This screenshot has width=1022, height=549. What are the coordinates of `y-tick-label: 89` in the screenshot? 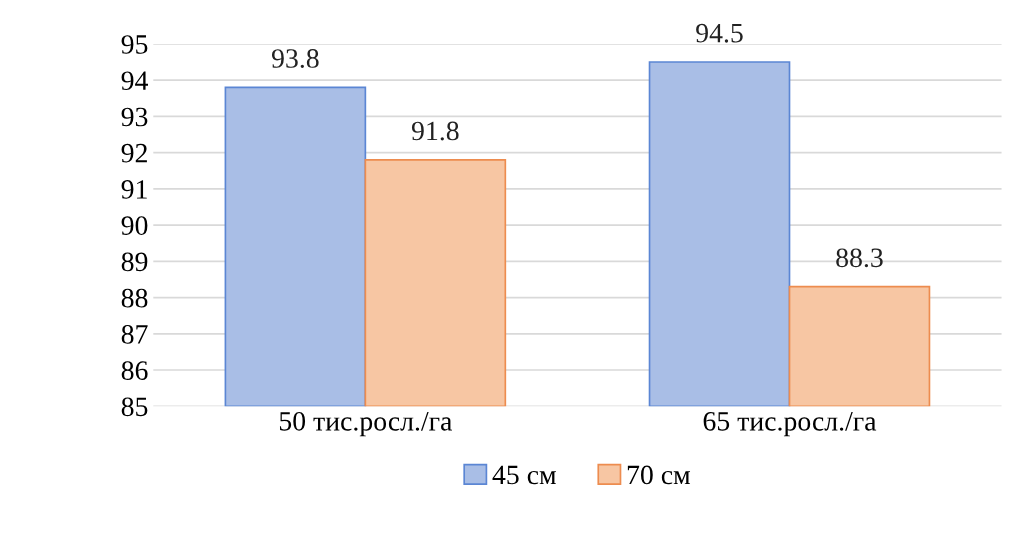 It's located at (134, 262).